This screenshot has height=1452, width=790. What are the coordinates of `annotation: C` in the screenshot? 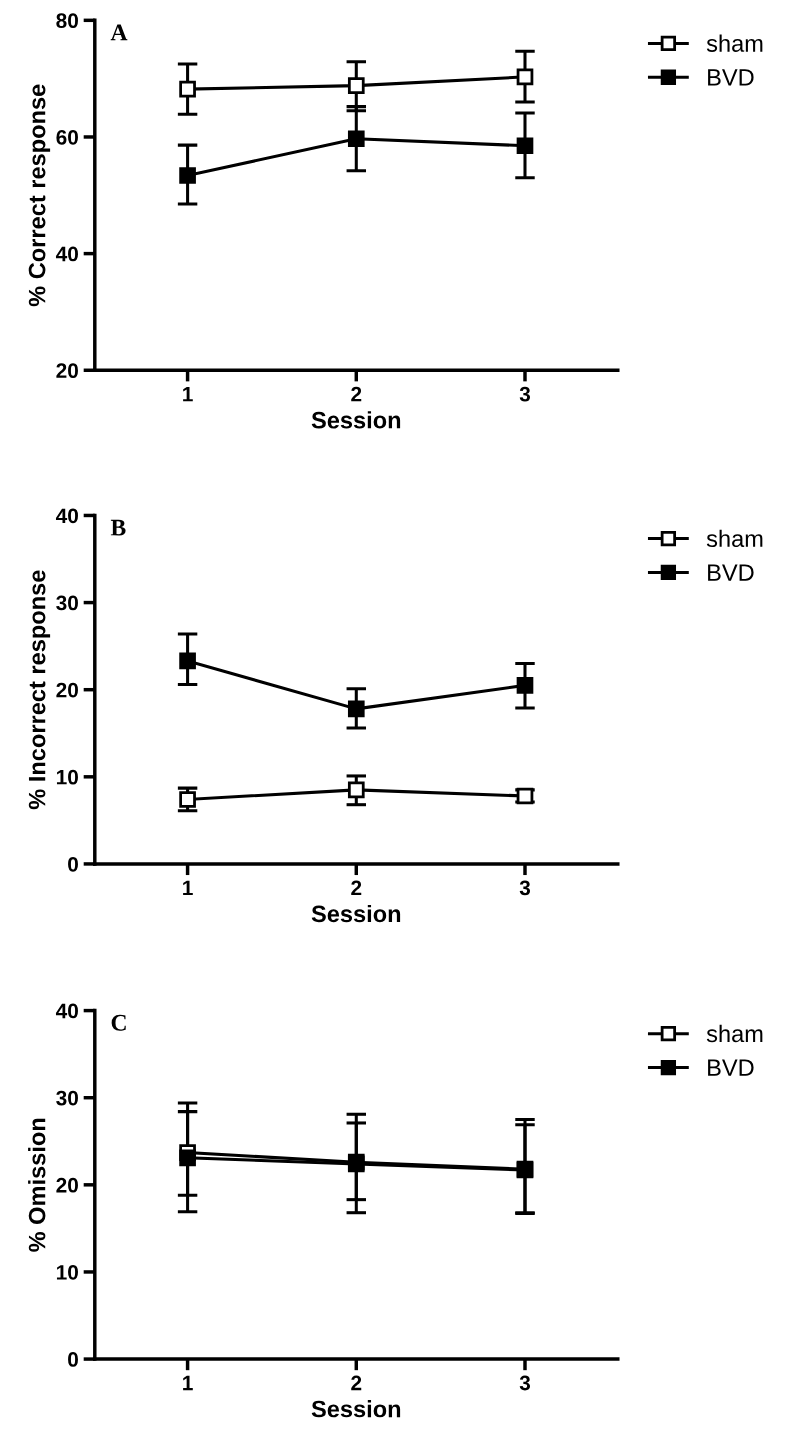 It's located at (118, 1022).